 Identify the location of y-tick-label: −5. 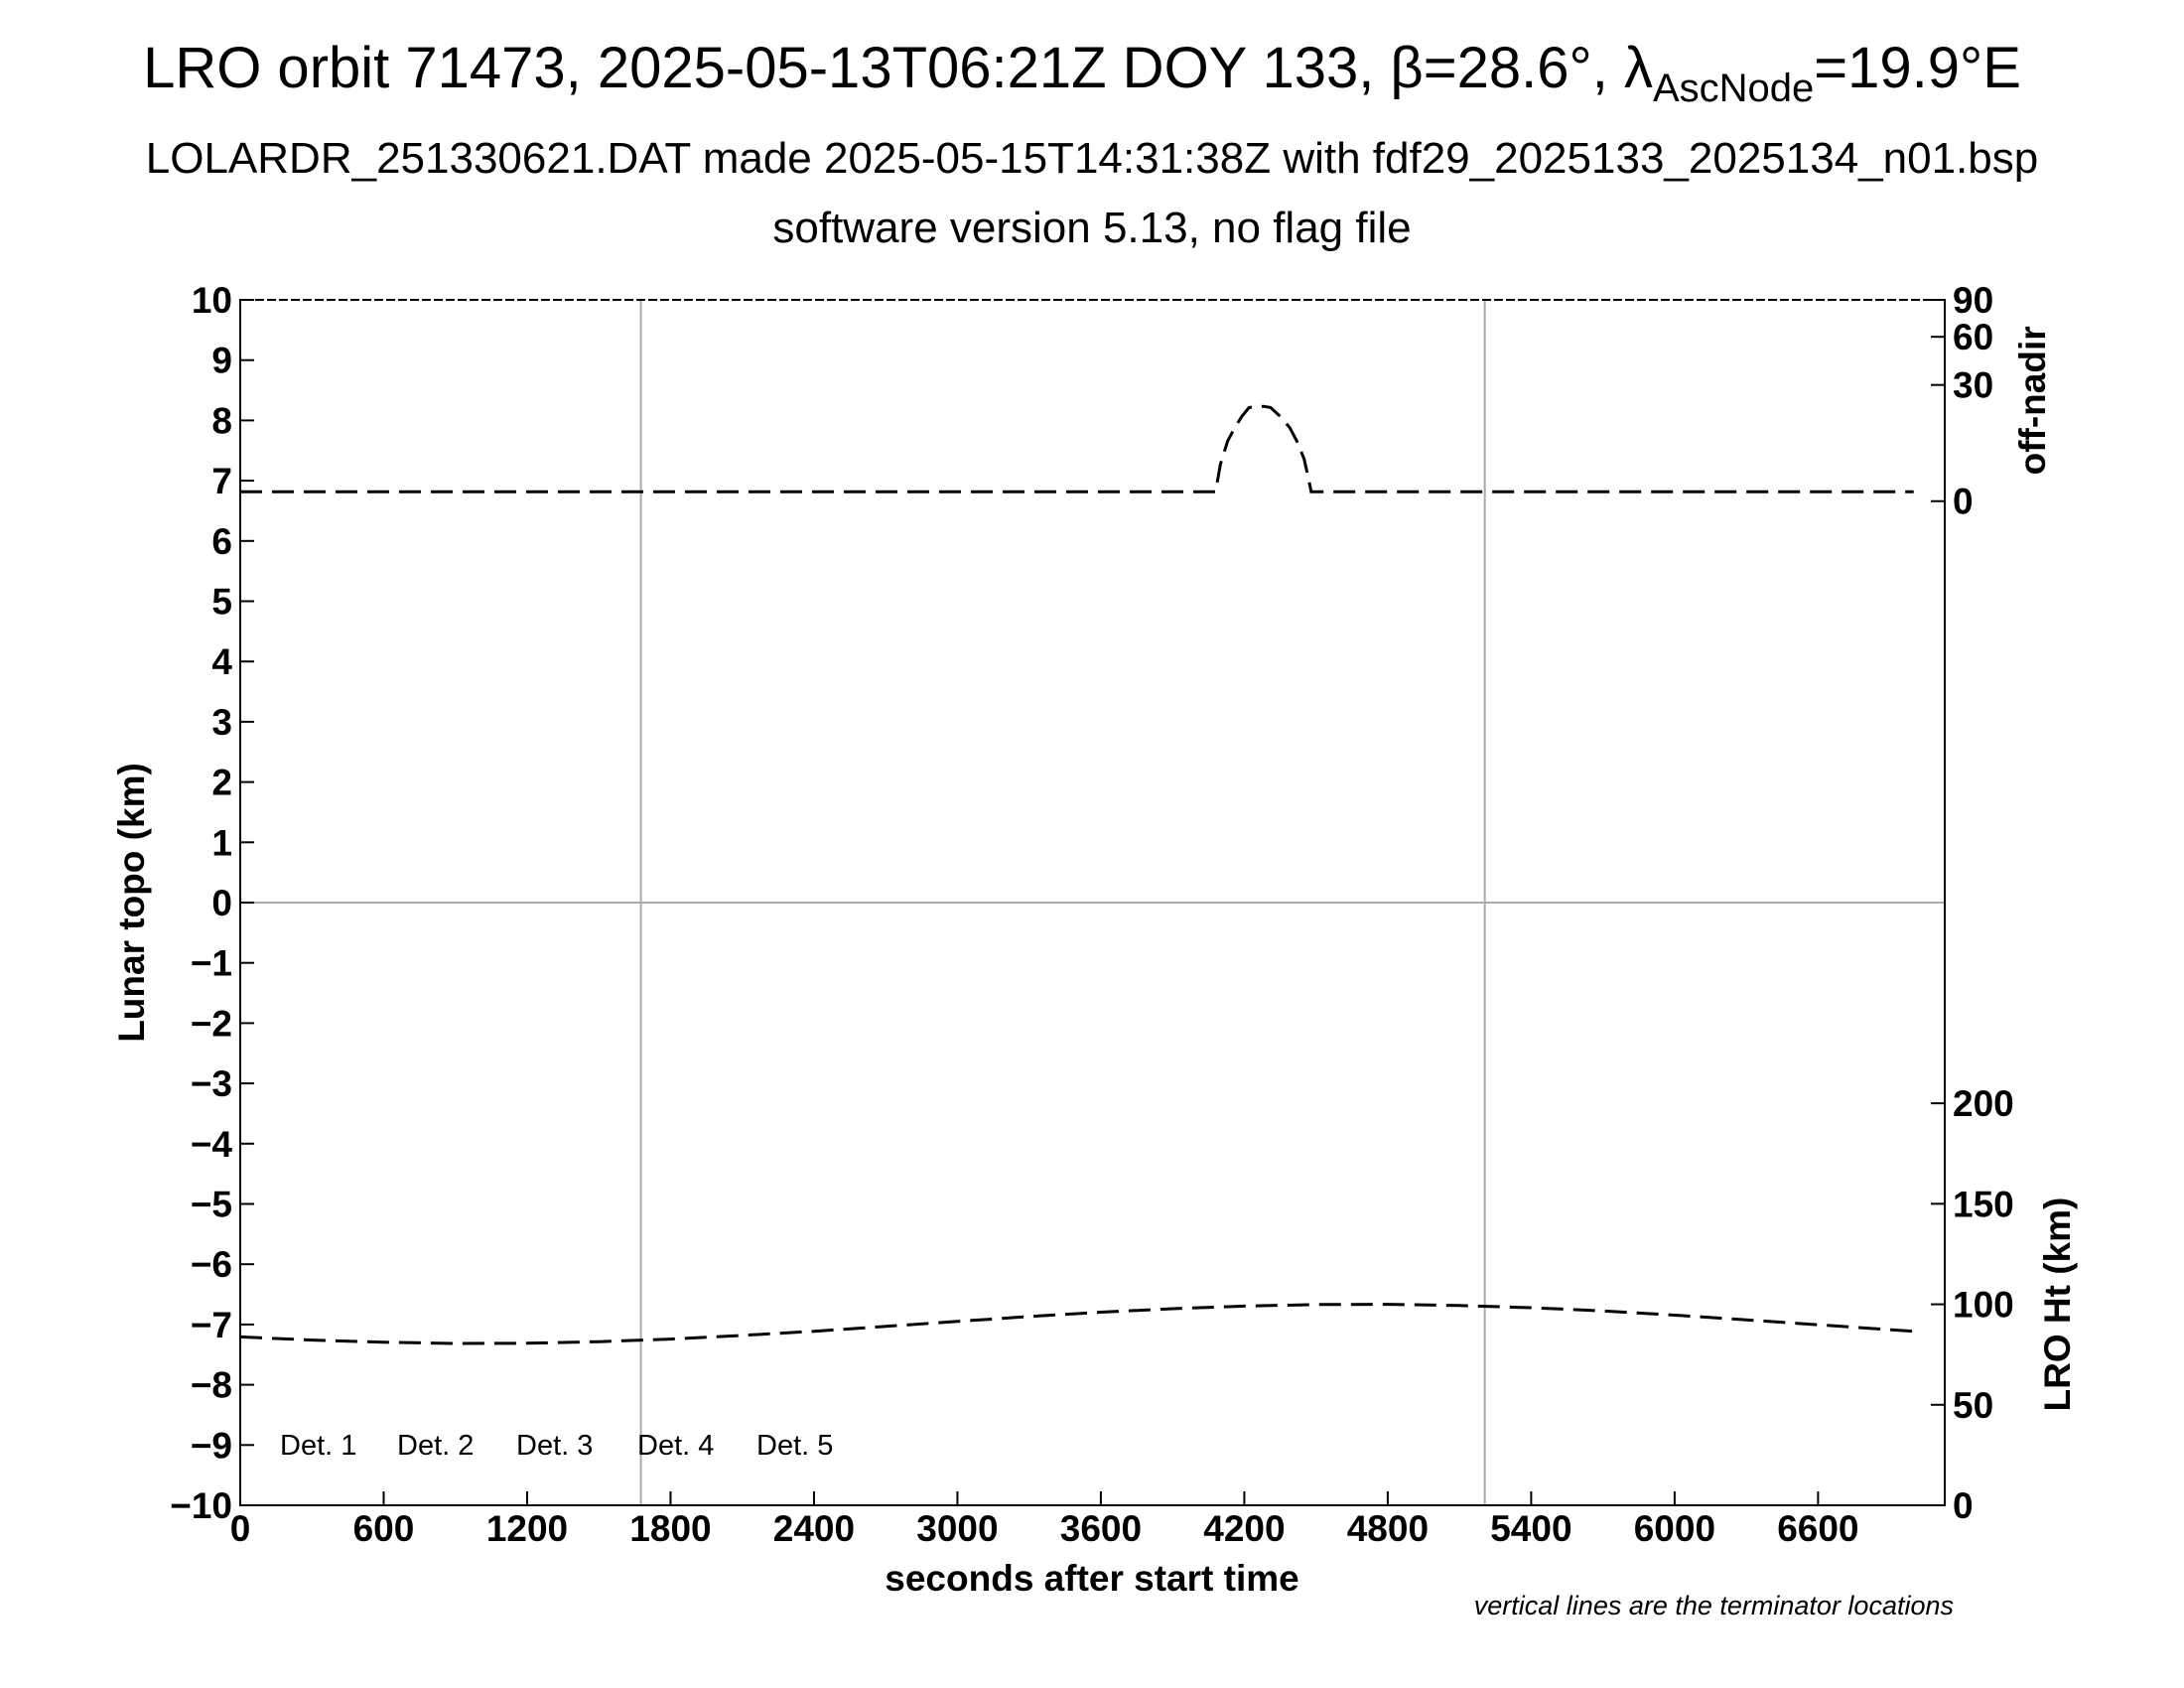
(211, 1205).